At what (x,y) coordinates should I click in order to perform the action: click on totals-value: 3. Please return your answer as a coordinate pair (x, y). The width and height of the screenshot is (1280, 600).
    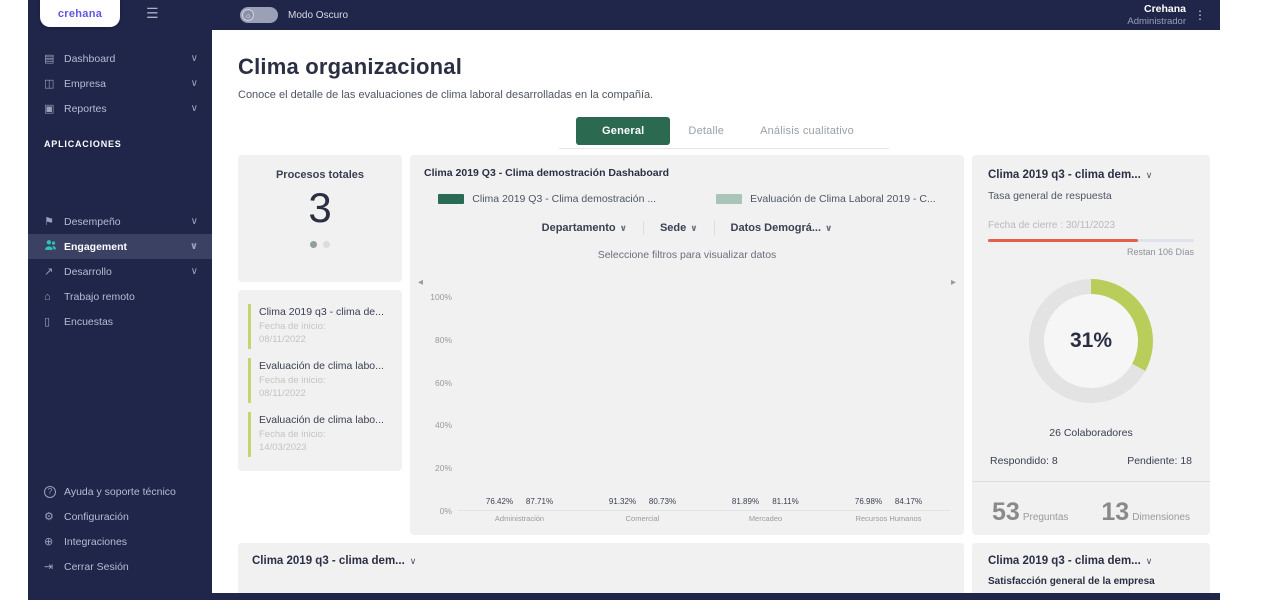
    Looking at the image, I should click on (320, 207).